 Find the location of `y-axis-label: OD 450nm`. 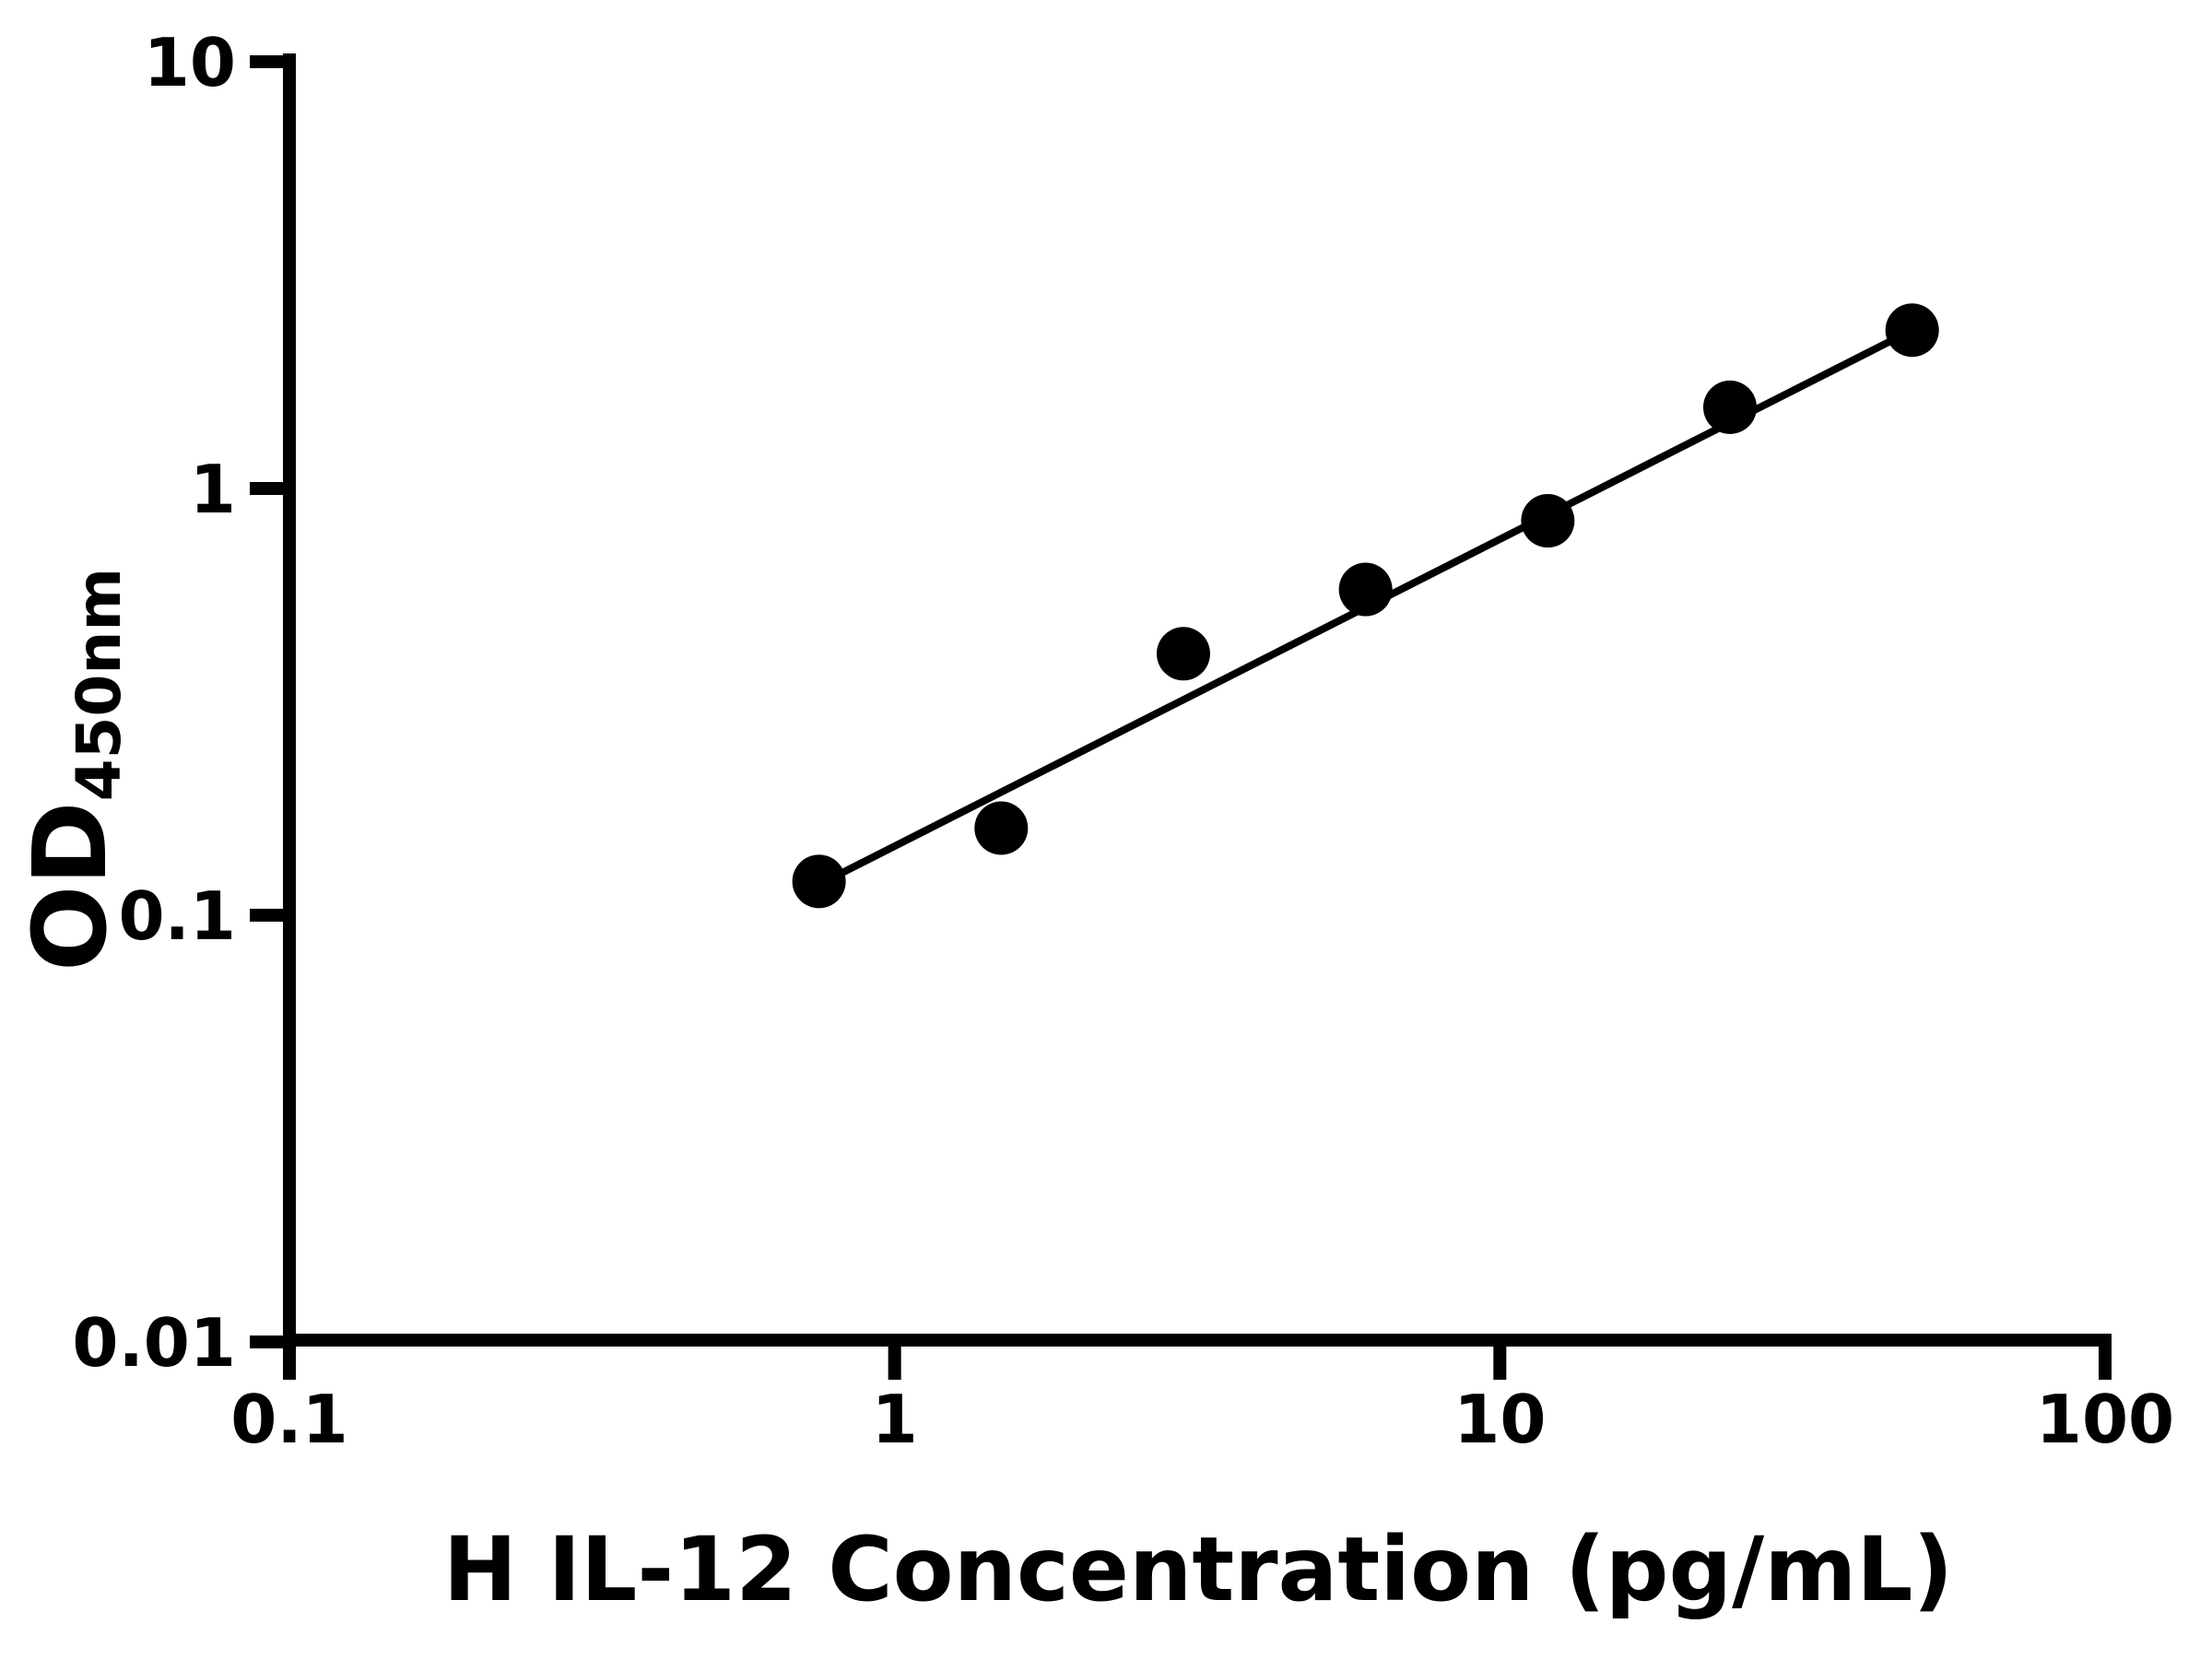

y-axis-label: OD 450nm is located at coordinates (73, 770).